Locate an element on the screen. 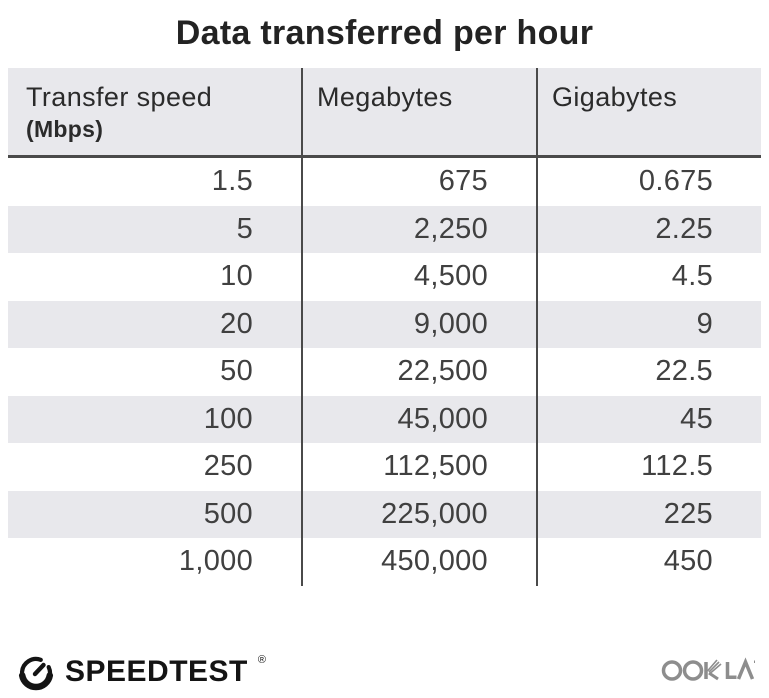 This screenshot has height=698, width=769. header-gigabytes: Gigabytes is located at coordinates (649, 111).